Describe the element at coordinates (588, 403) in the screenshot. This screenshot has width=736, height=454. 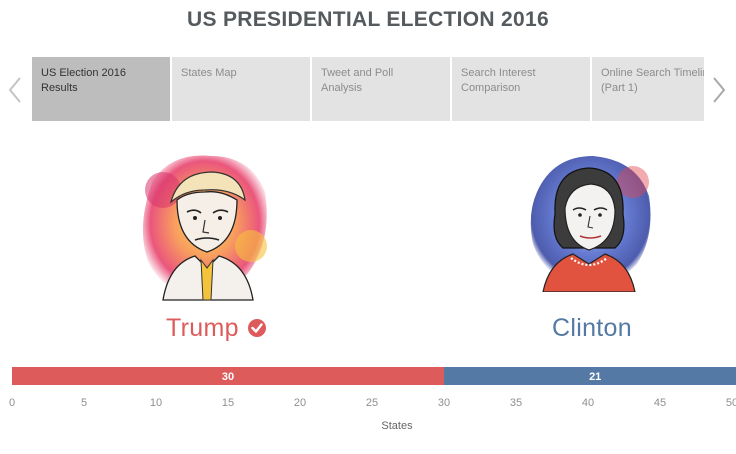
I see `x-tick-label: 40` at that location.